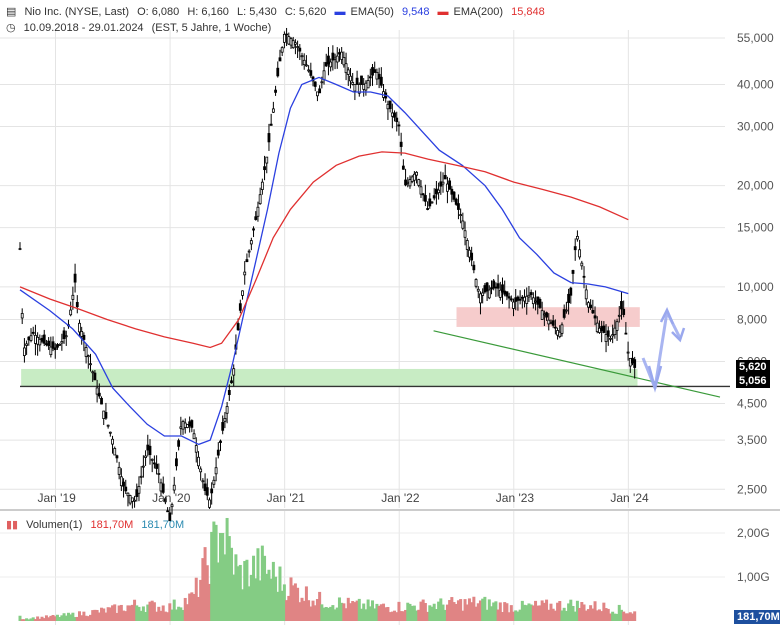  Describe the element at coordinates (753, 577) in the screenshot. I see `volume-tick-label: 1,00G` at that location.